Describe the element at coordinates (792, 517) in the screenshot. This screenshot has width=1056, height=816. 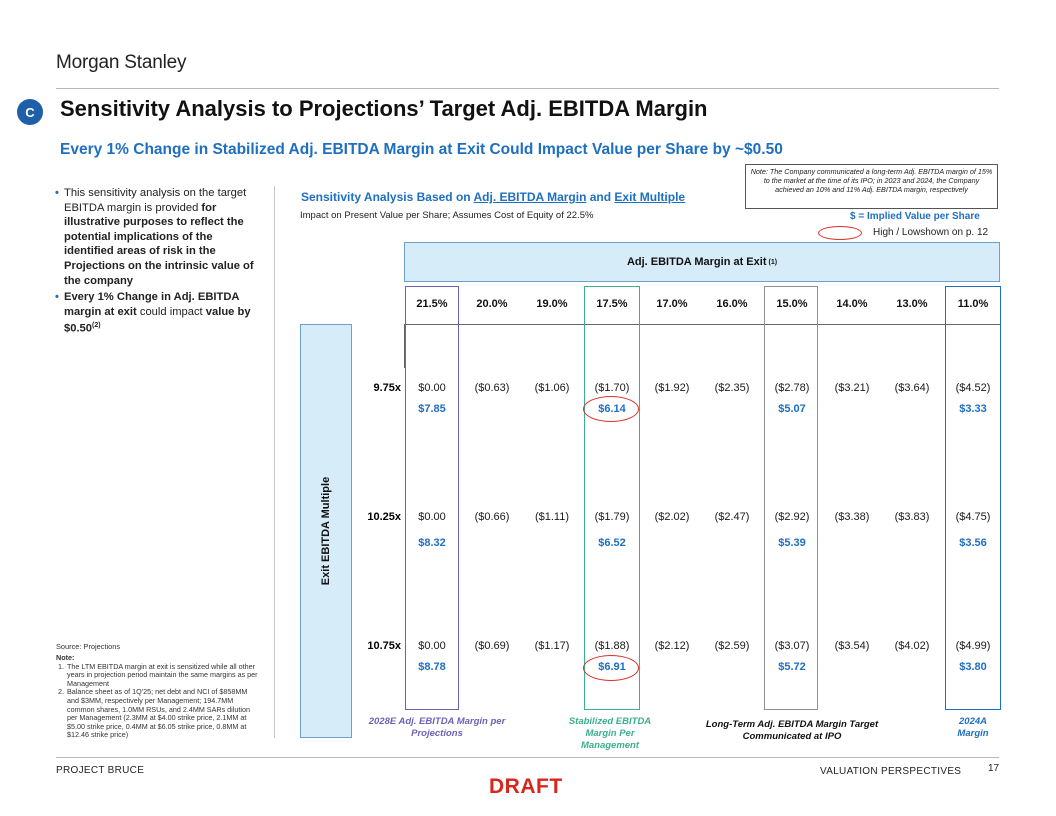
I see `impact-cell: ($2.92)` at that location.